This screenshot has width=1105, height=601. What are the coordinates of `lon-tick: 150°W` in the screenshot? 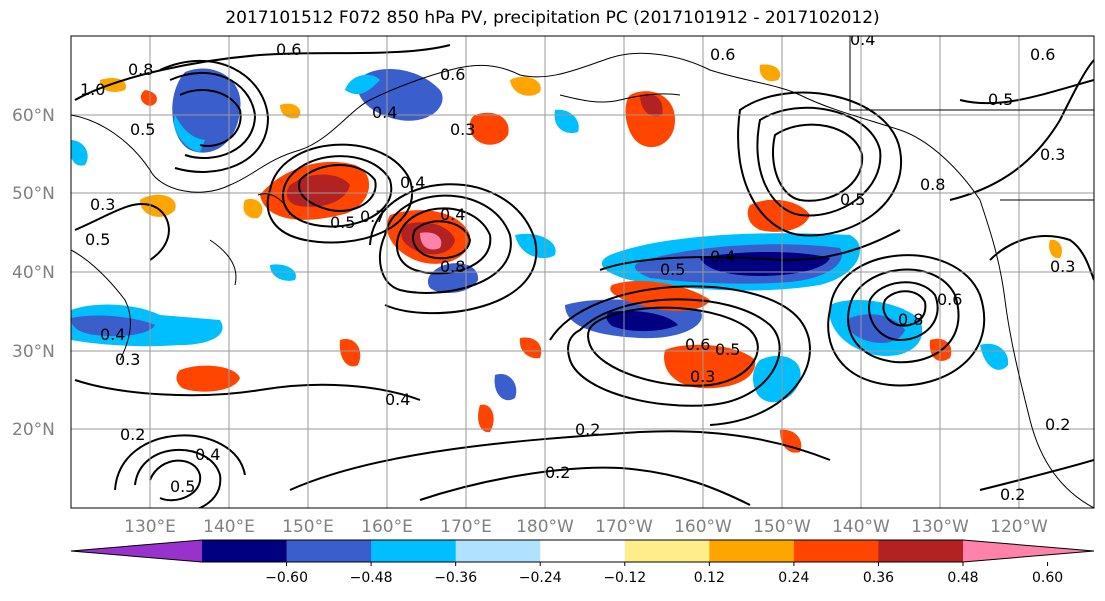 It's located at (782, 527).